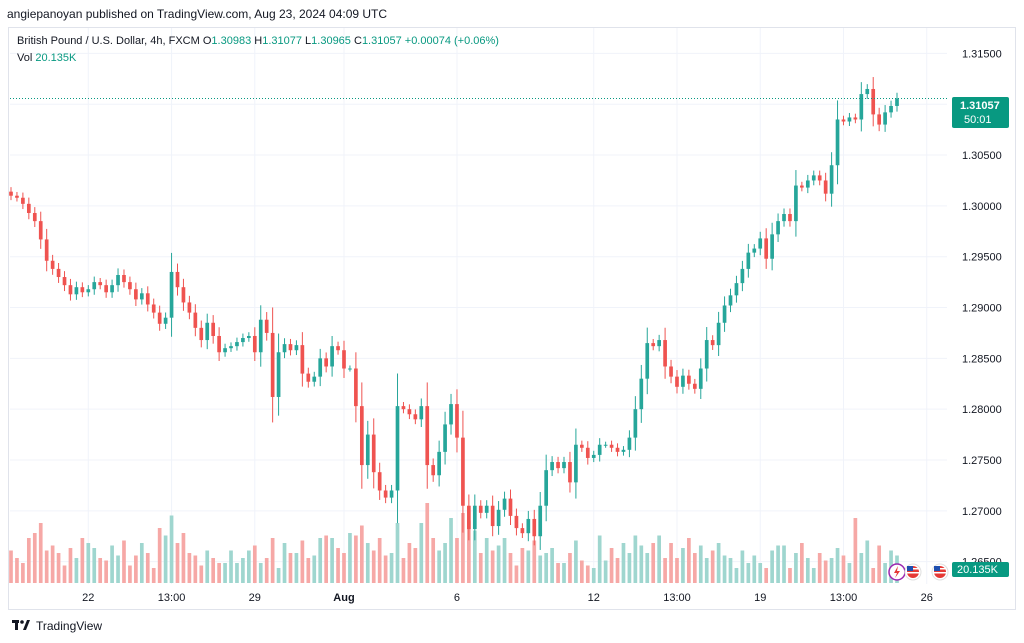  Describe the element at coordinates (980, 112) in the screenshot. I see `last-price-badge: 1.31057 50:01` at that location.